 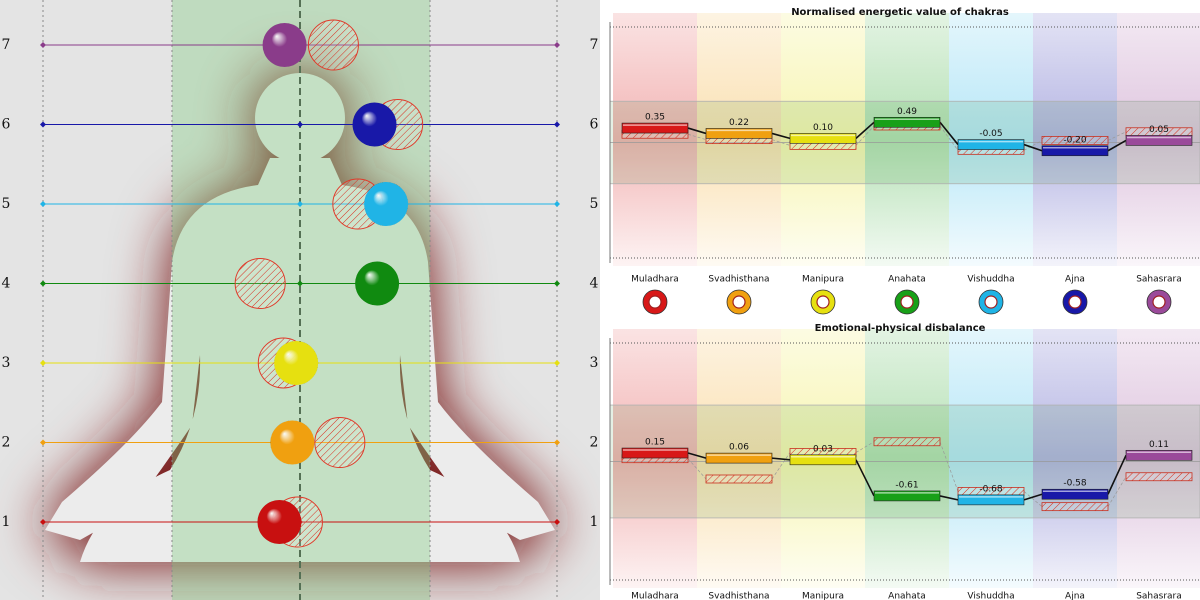 What do you see at coordinates (1159, 130) in the screenshot?
I see `value-label: 0.05` at bounding box center [1159, 130].